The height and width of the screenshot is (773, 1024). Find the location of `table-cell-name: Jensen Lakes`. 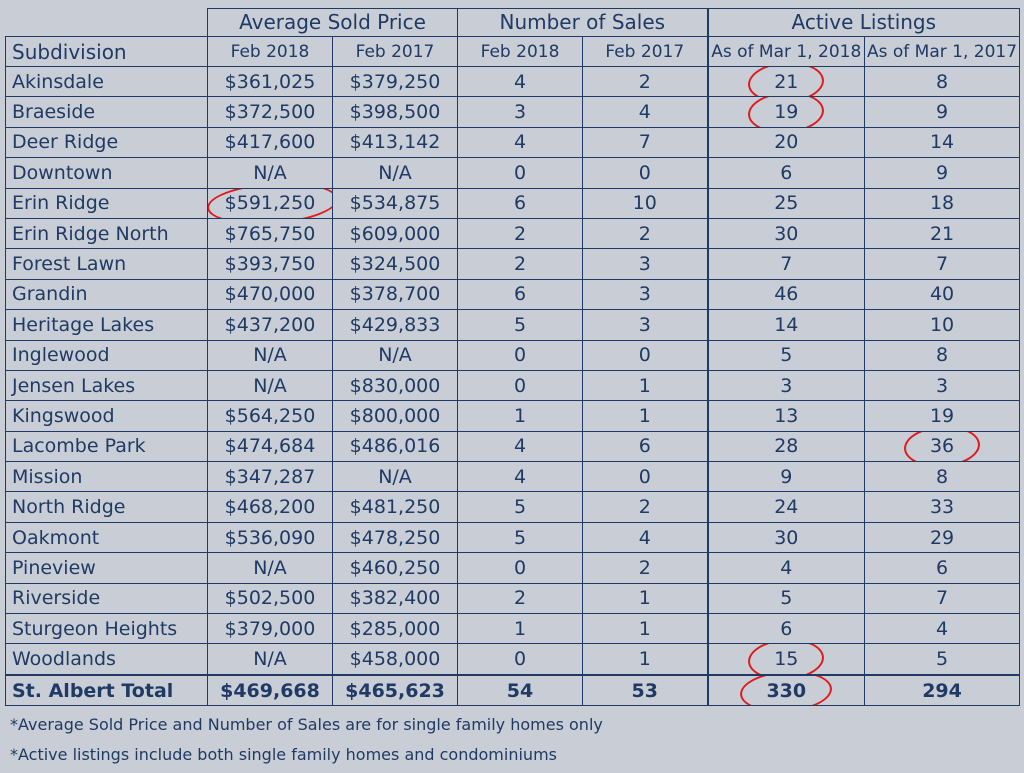

table-cell-name: Jensen Lakes is located at coordinates (106, 385).